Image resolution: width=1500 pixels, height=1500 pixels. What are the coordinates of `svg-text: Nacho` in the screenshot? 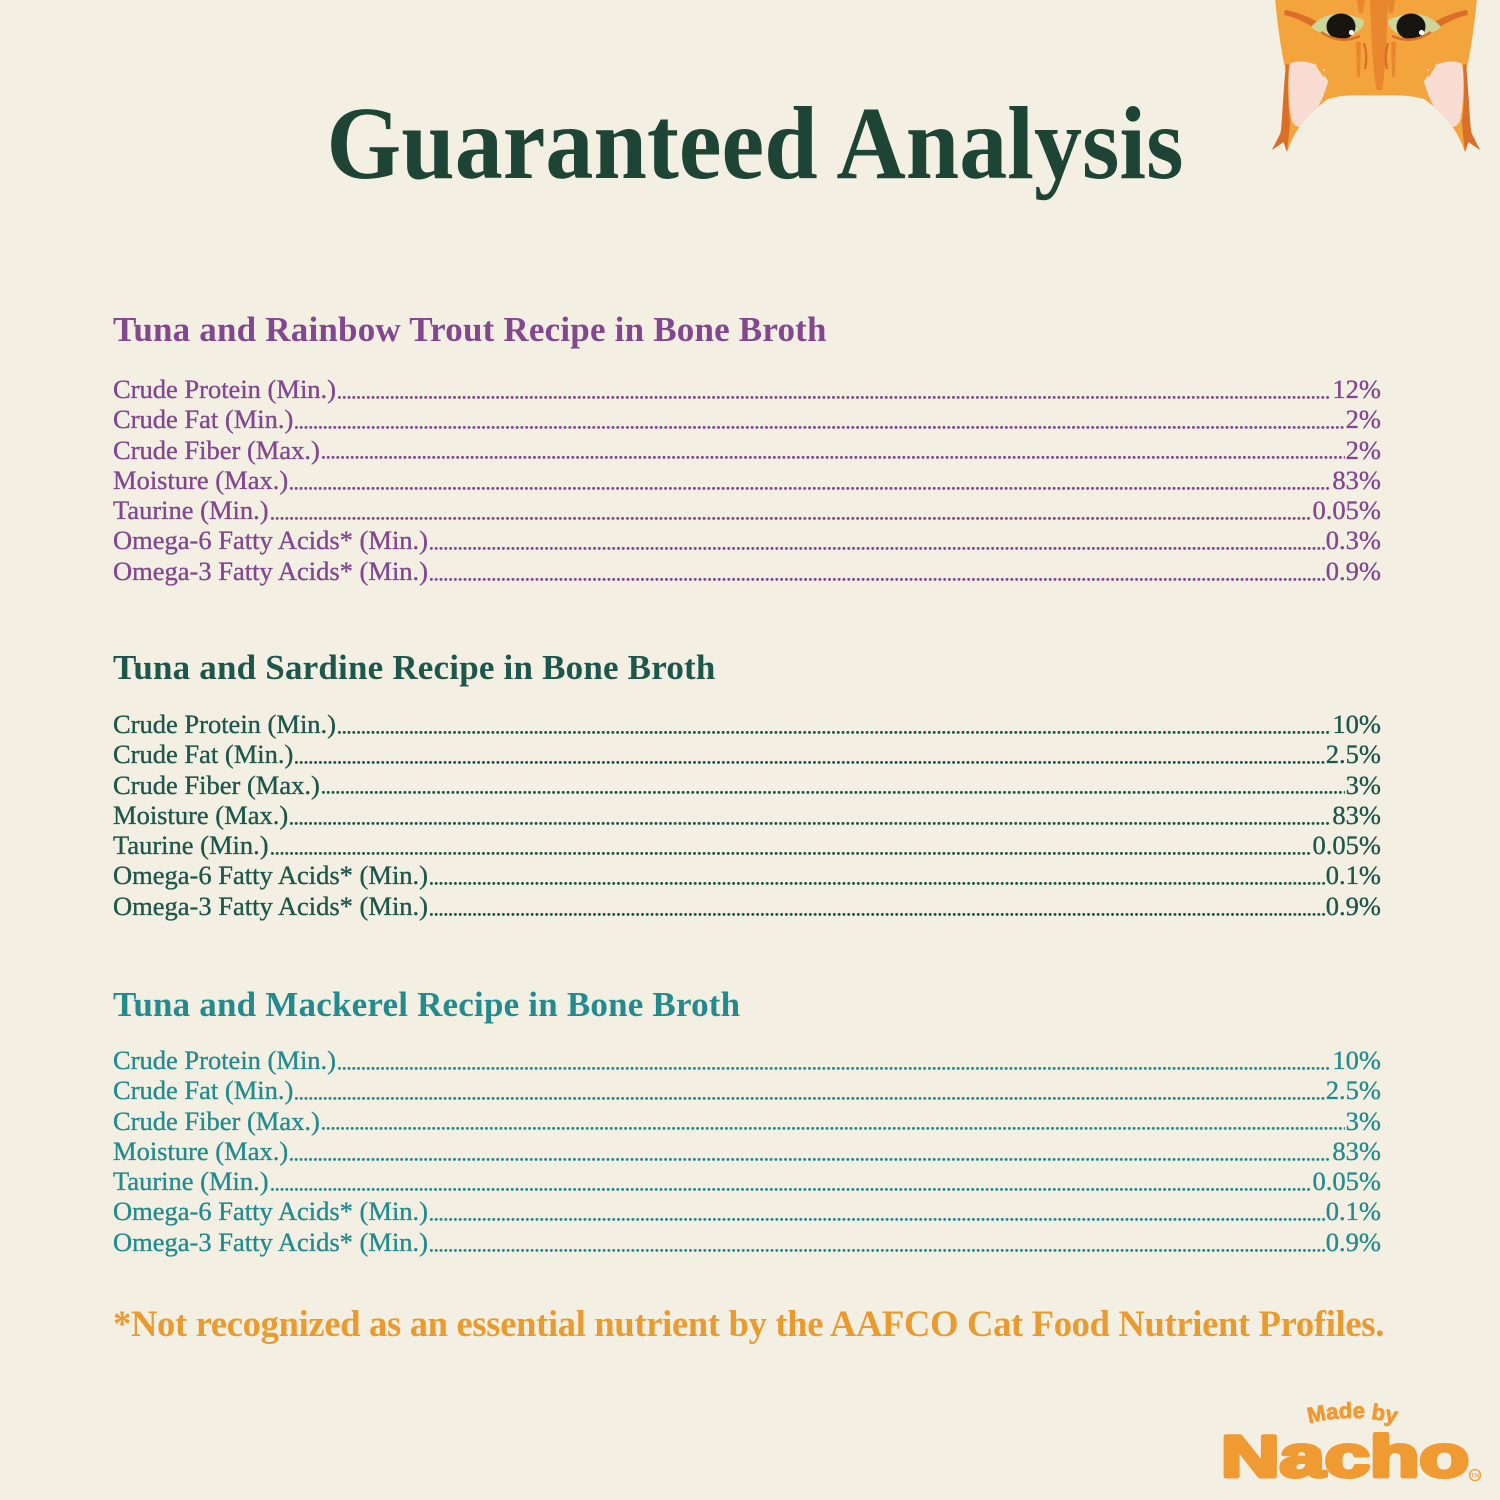 It's located at (1345, 1457).